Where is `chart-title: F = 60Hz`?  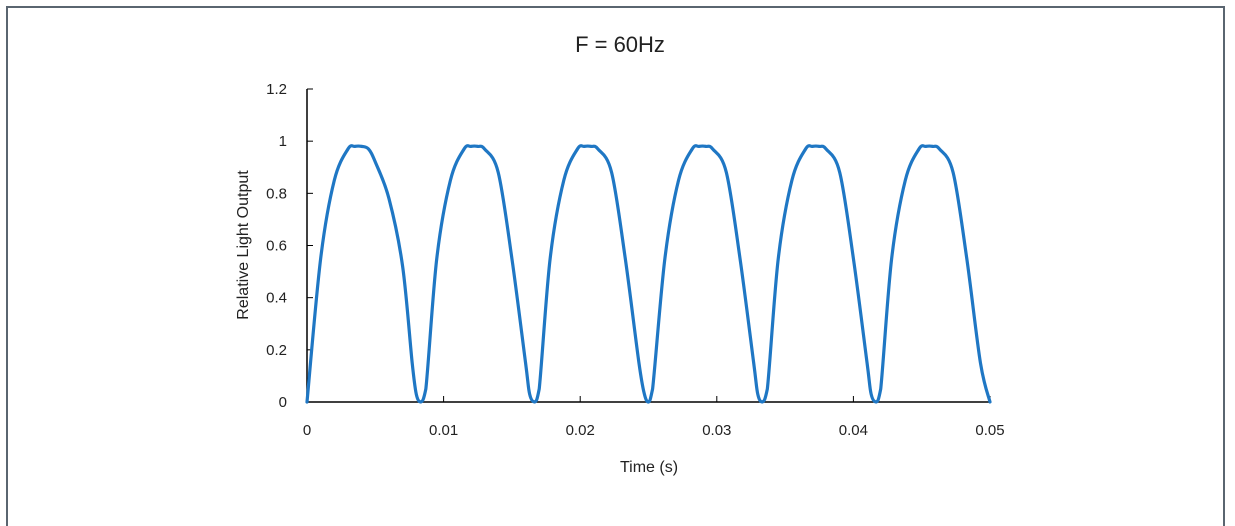 chart-title: F = 60Hz is located at coordinates (620, 44).